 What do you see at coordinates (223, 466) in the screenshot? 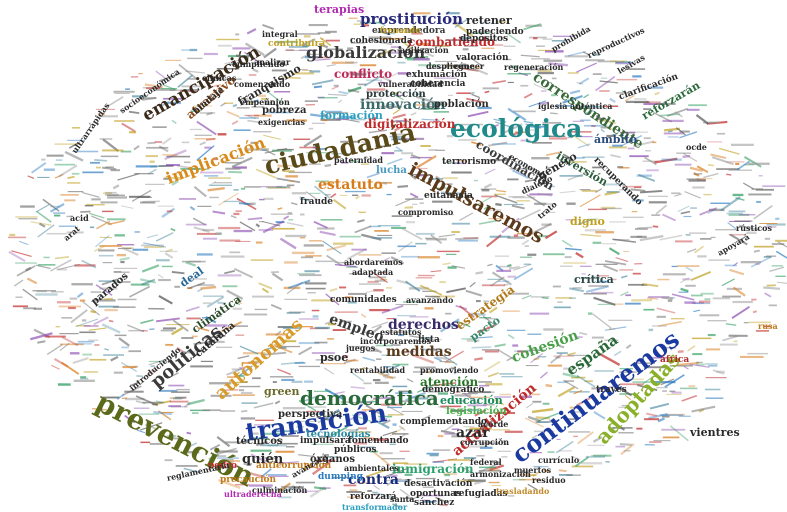
I see `cloud-word: pedro` at bounding box center [223, 466].